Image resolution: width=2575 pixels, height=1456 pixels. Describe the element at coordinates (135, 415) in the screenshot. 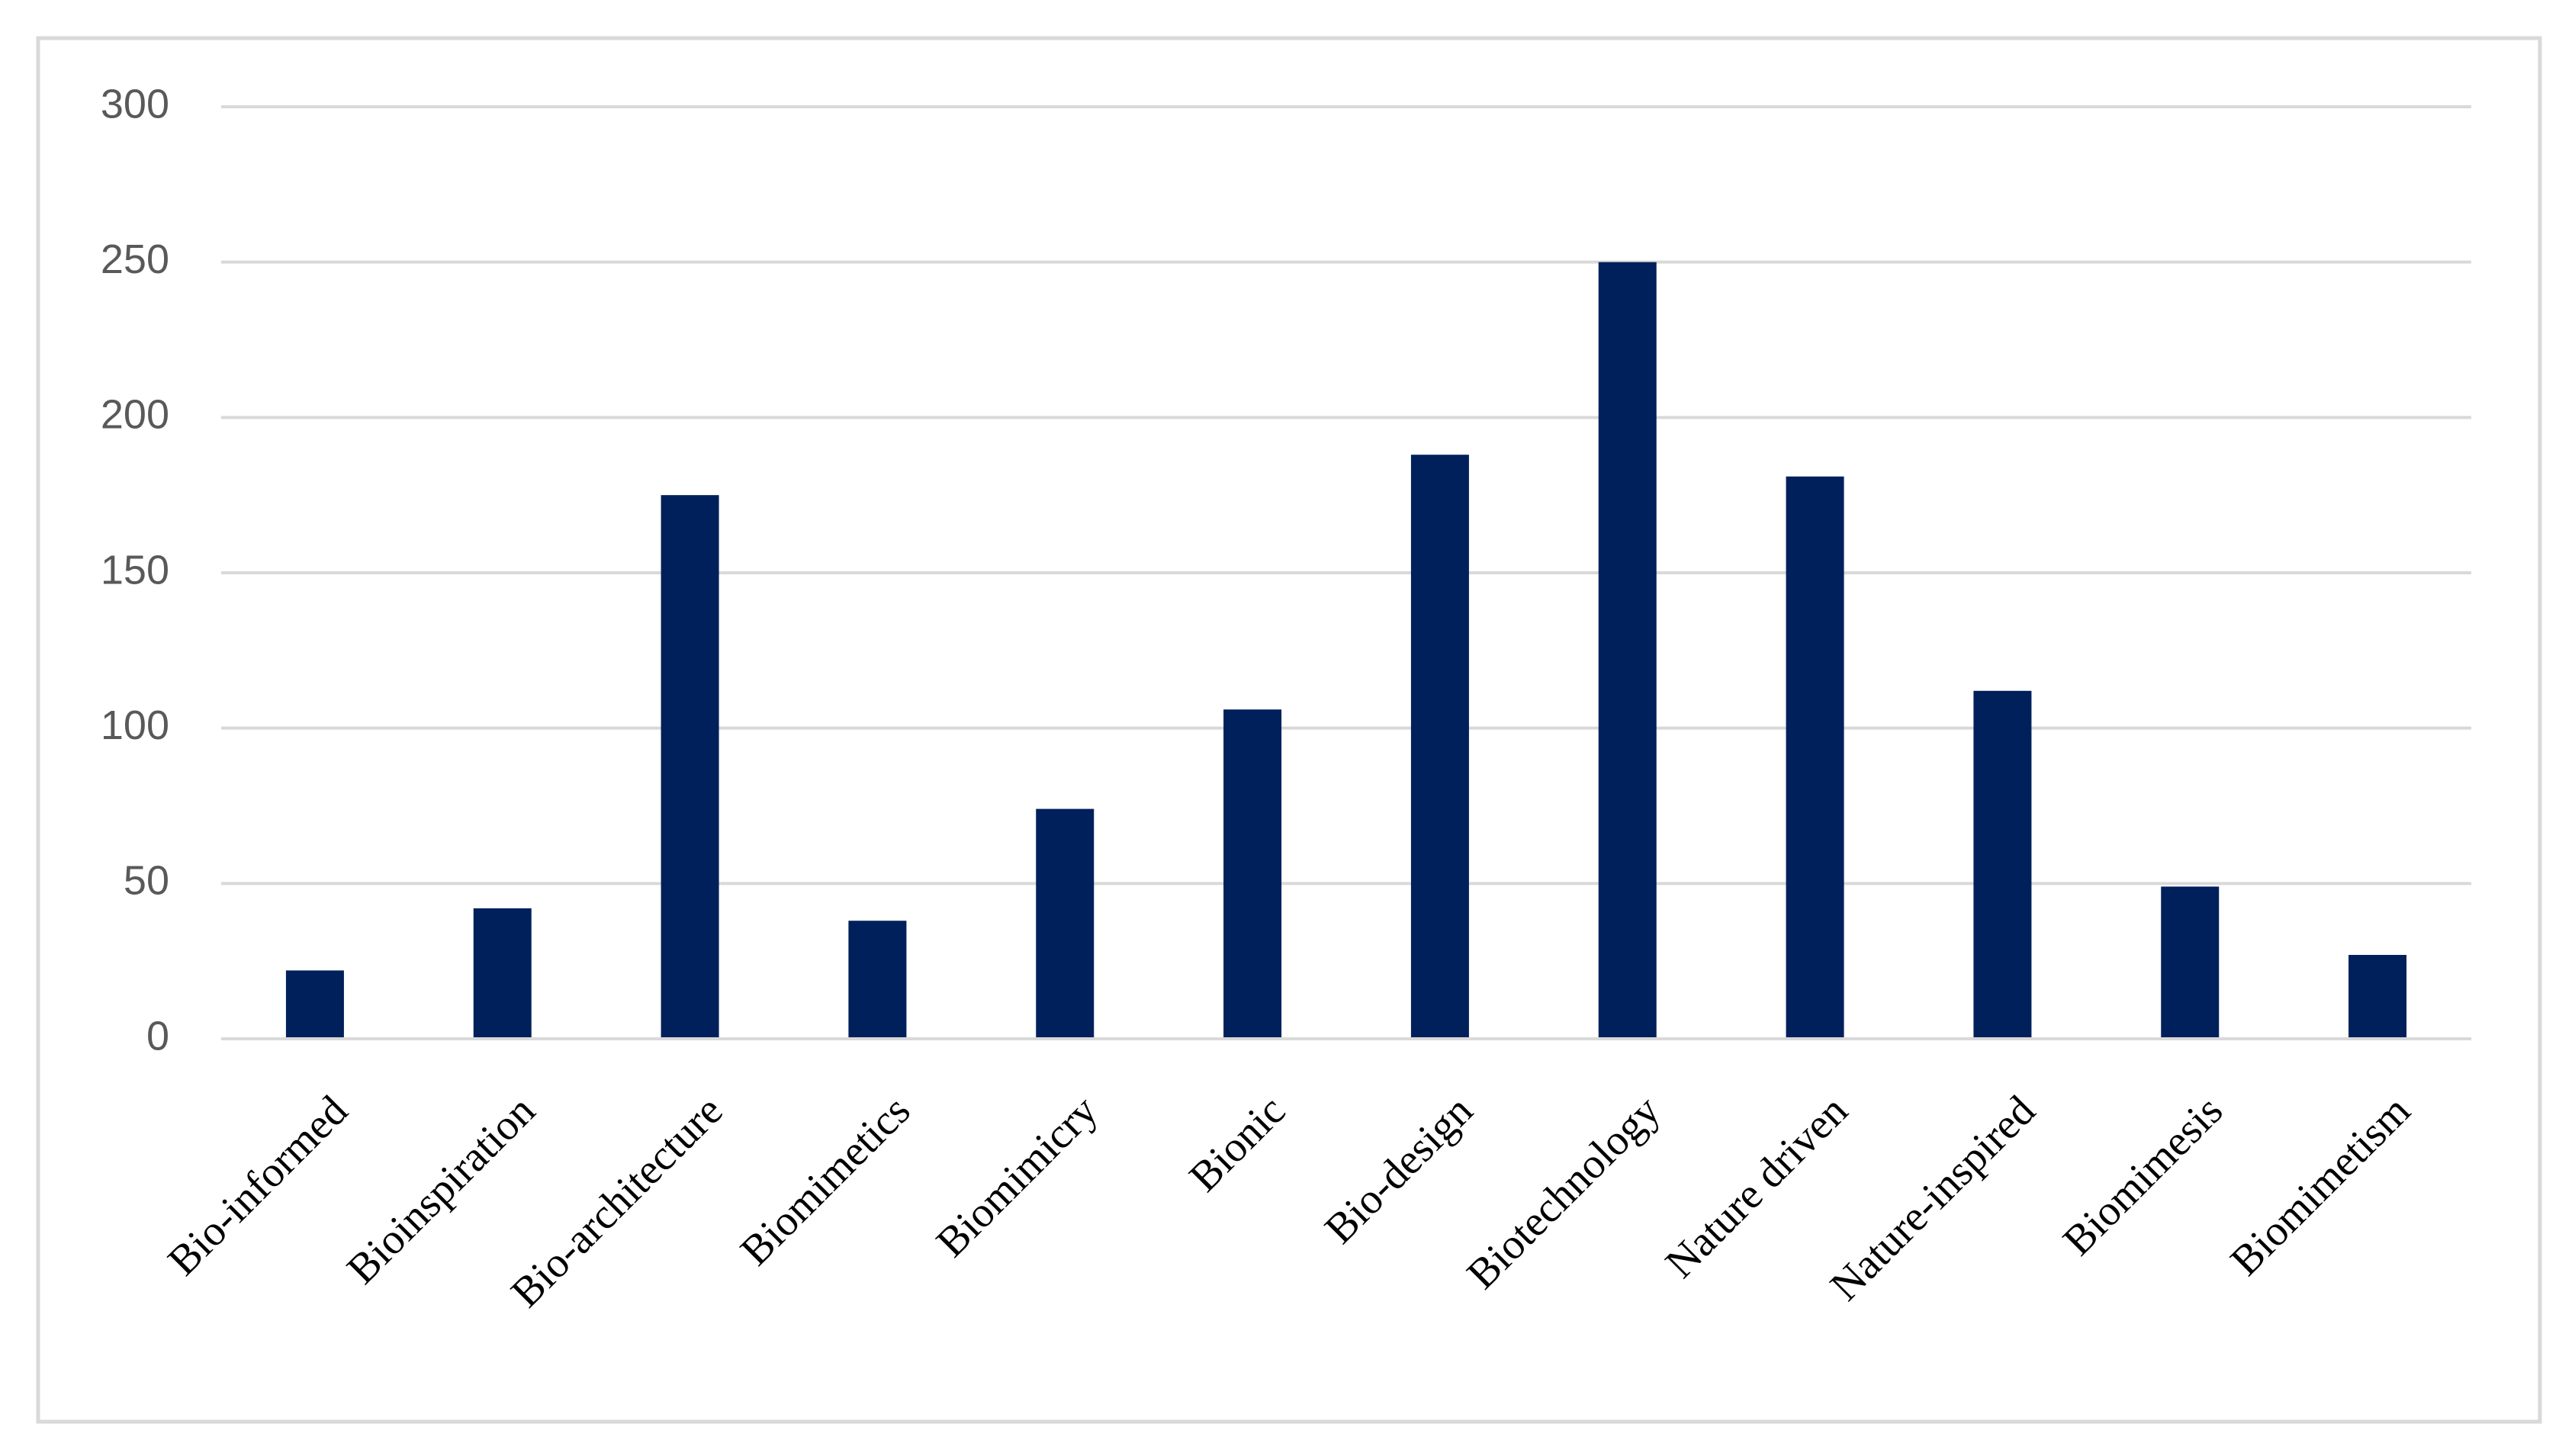

I see `y-tick-label: 200` at that location.